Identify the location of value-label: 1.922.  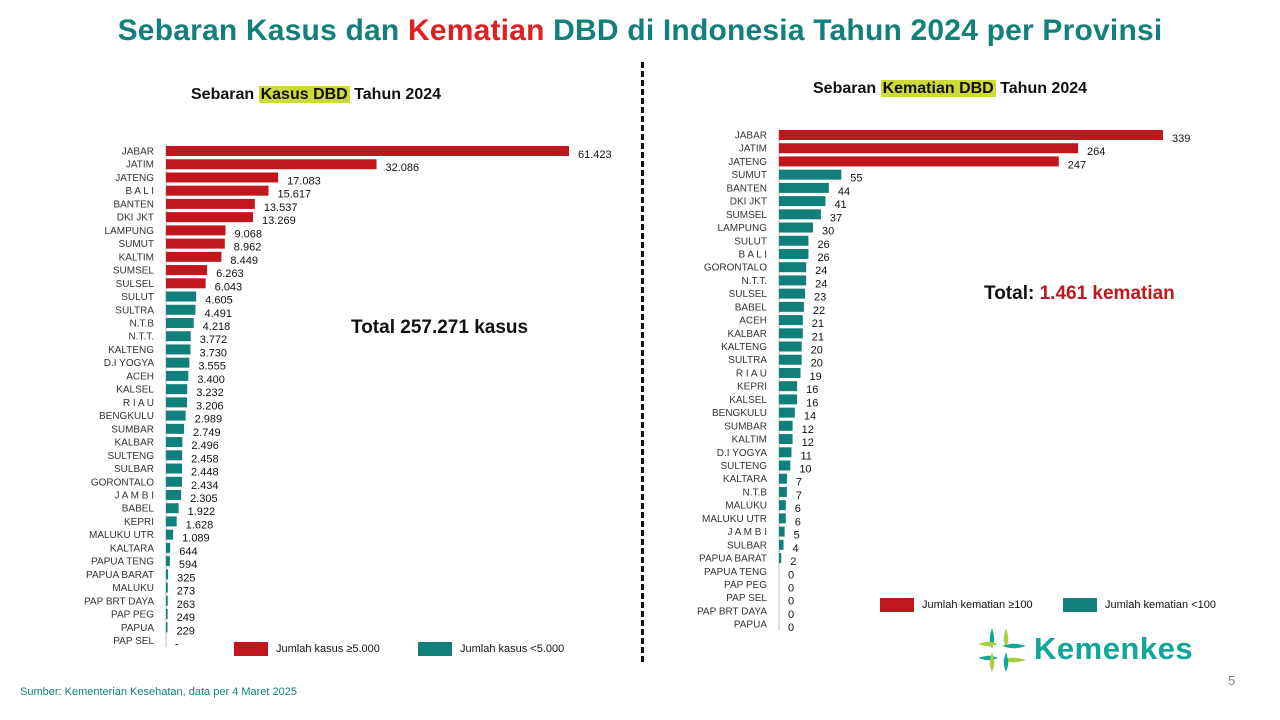
(202, 512).